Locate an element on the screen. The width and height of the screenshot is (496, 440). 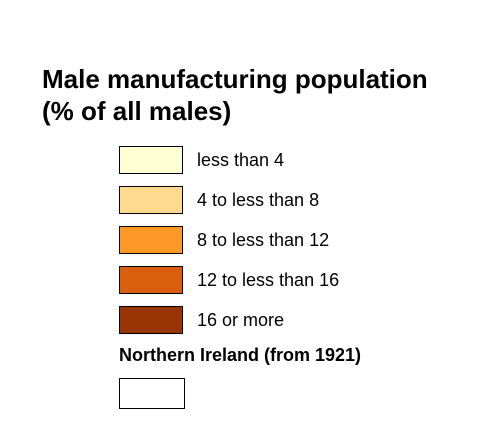
legend-label: 8 to less than 12 is located at coordinates (263, 239).